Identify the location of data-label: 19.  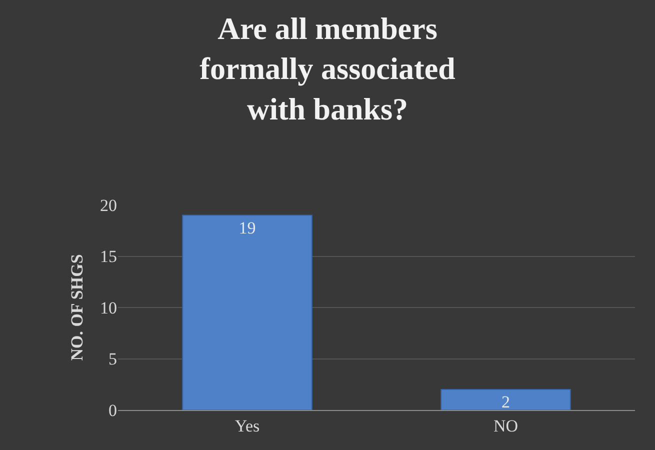
(247, 228).